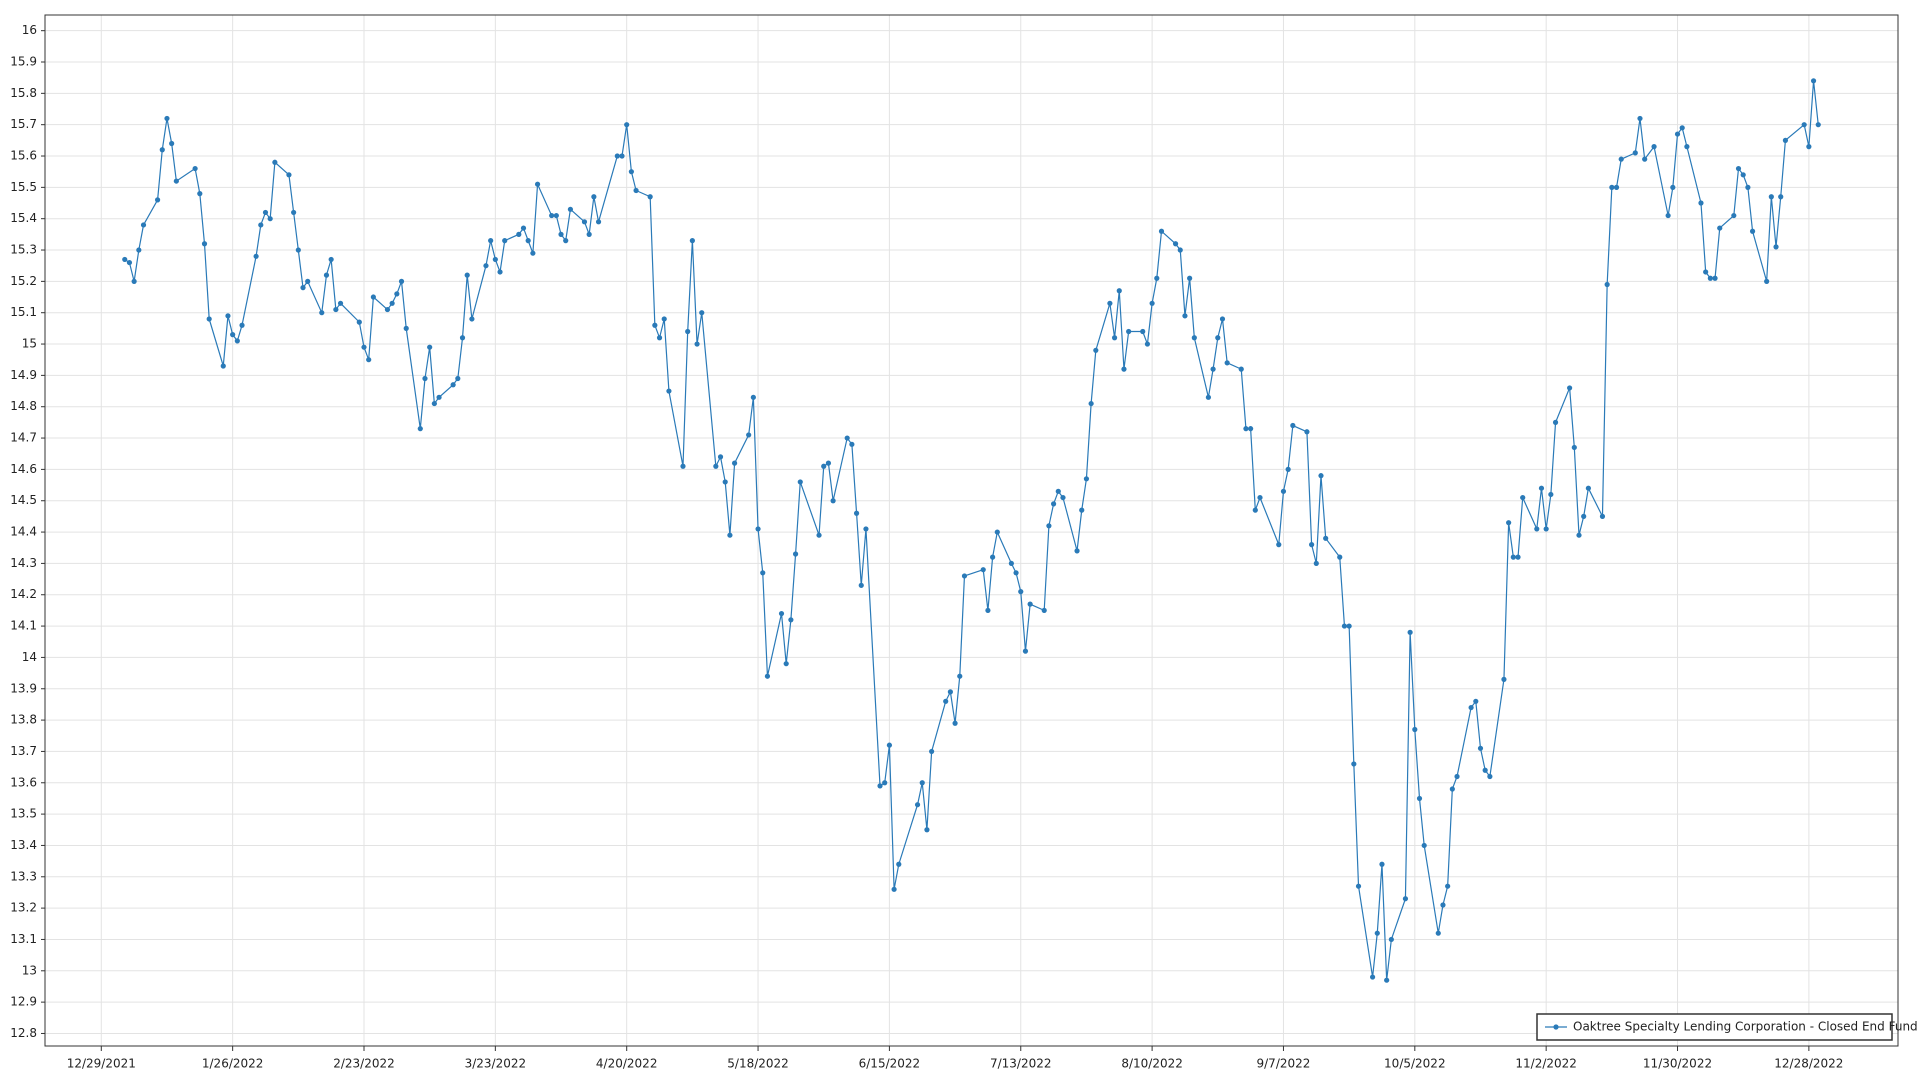 The image size is (1920, 1080). I want to click on y-tick-label: 15.8, so click(23, 93).